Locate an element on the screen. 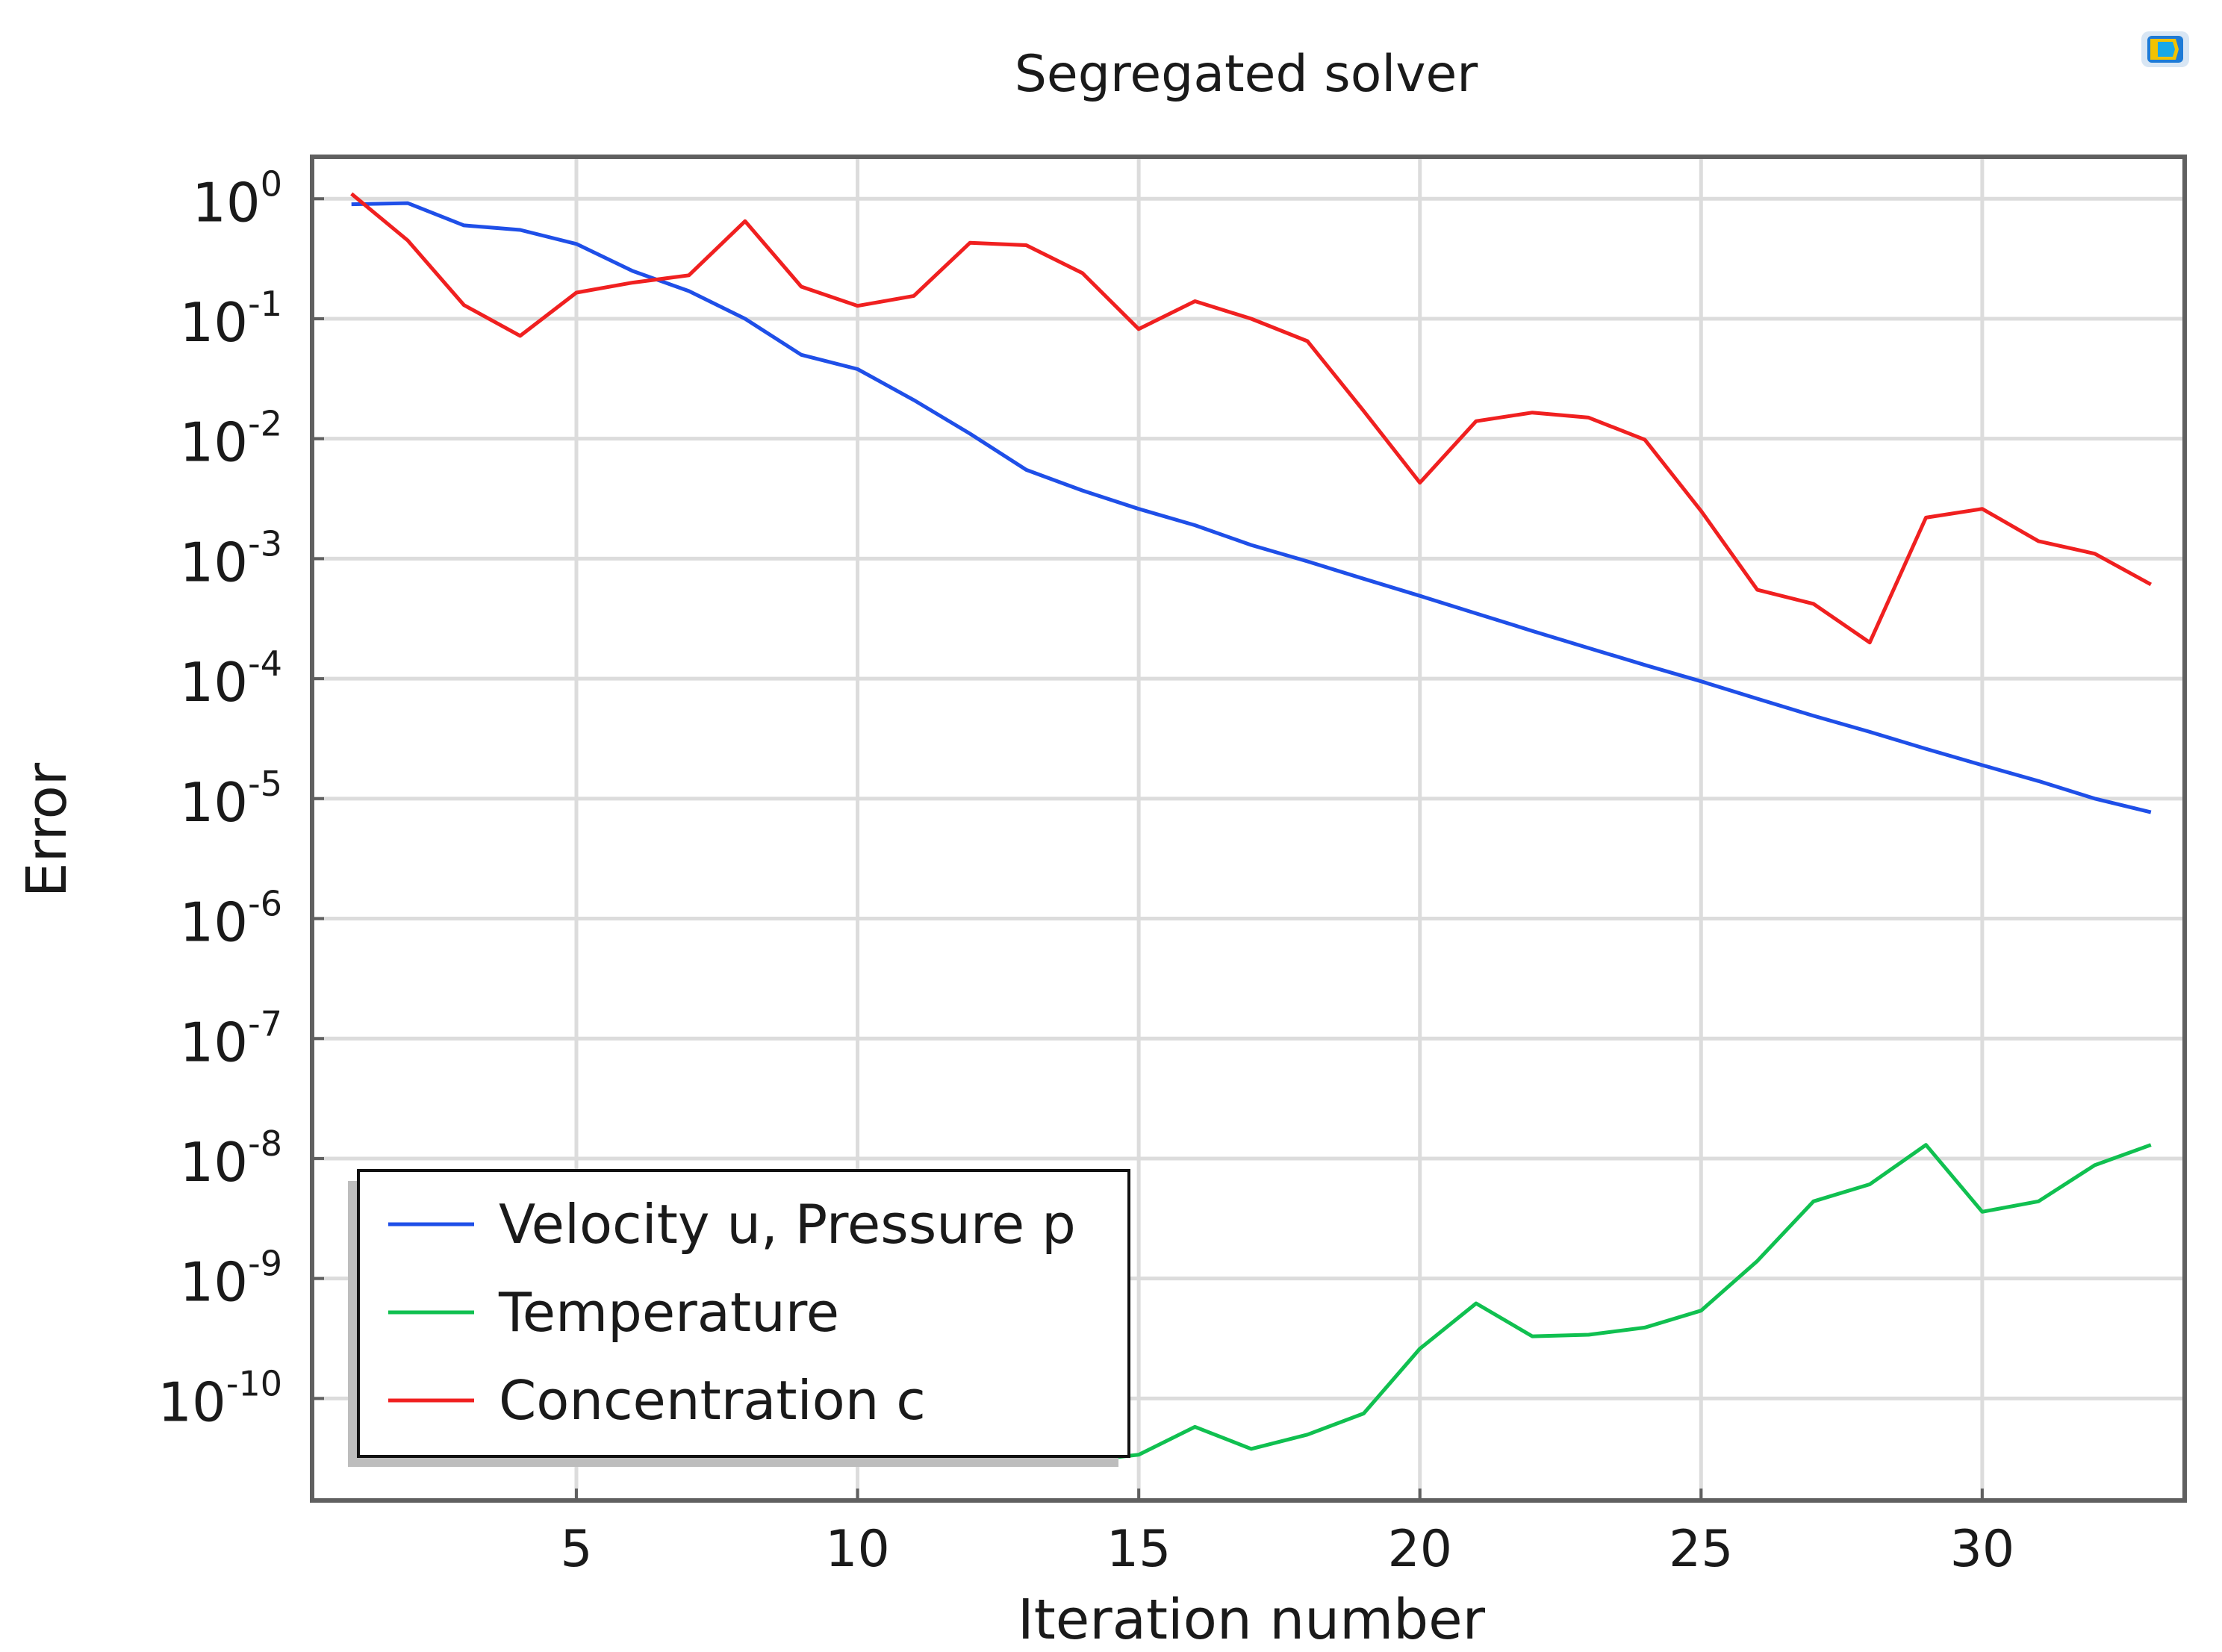  y-tick-label: 10⁻⁴ is located at coordinates (231, 679).